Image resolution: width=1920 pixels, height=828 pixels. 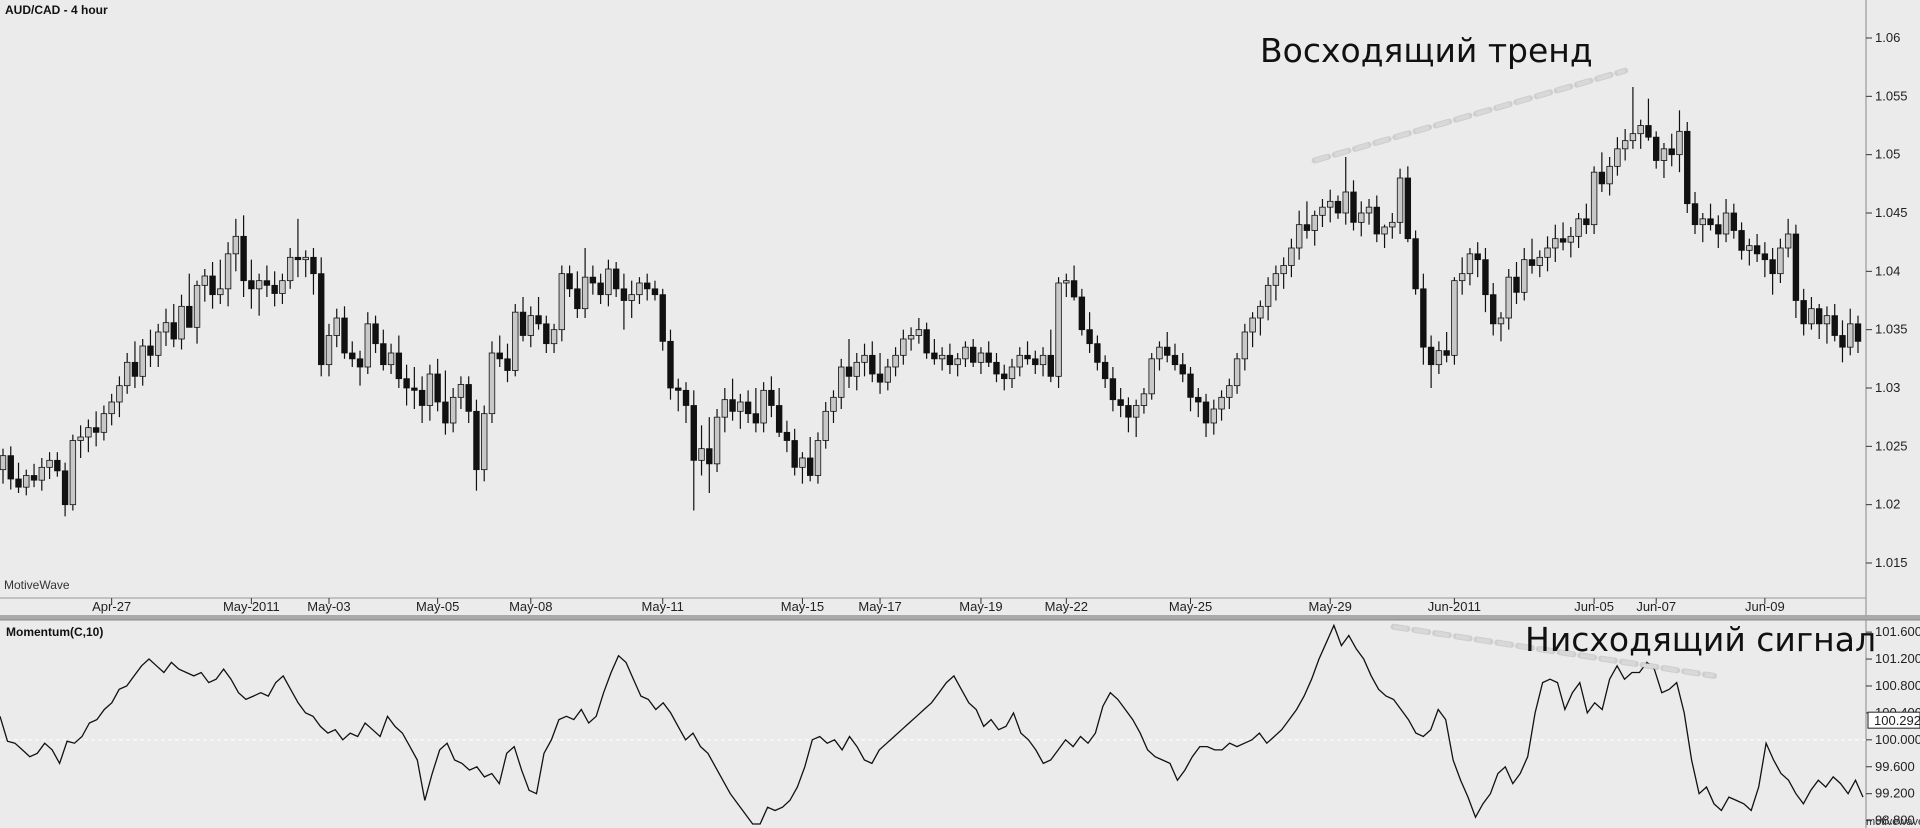 I want to click on current-value-label: 100.292, so click(x=1897, y=720).